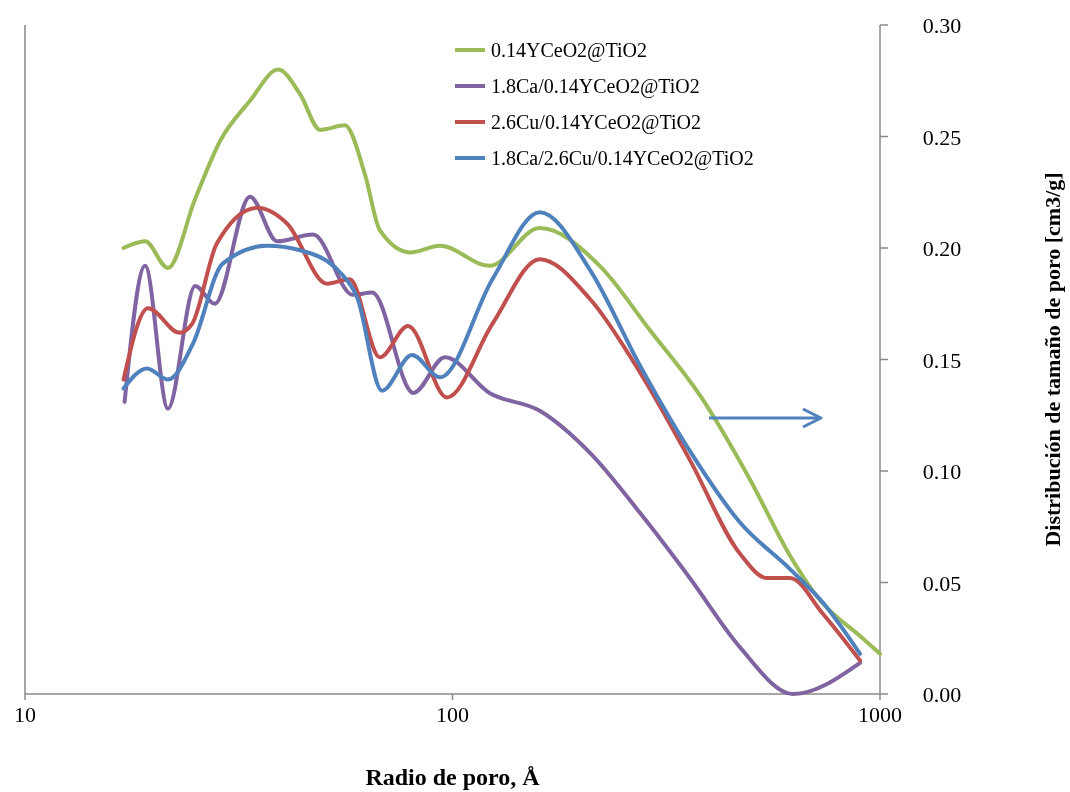  I want to click on y-tick-label: 0.00, so click(942, 694).